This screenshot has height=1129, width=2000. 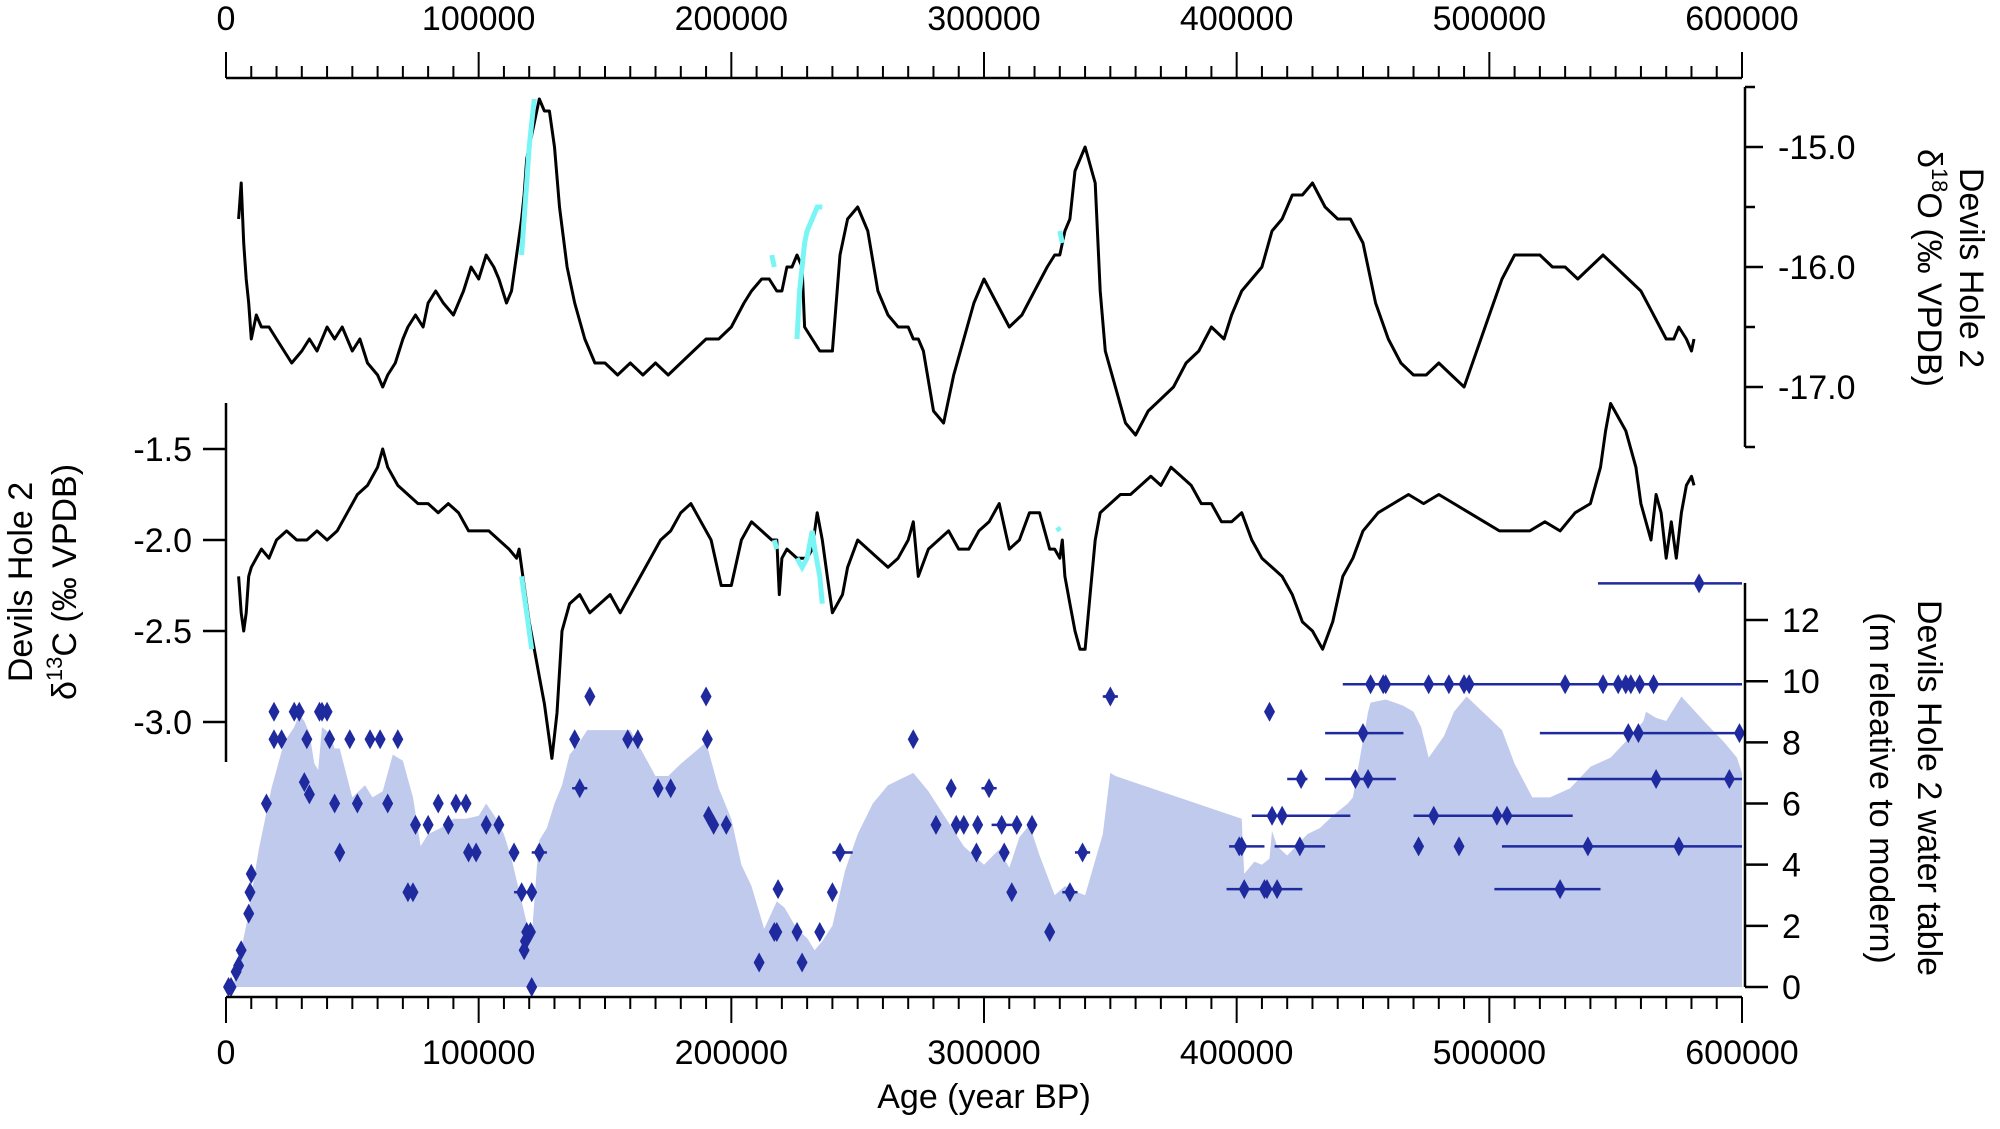 I want to click on d18o-tick-label: -17.0, so click(x=1817, y=388).